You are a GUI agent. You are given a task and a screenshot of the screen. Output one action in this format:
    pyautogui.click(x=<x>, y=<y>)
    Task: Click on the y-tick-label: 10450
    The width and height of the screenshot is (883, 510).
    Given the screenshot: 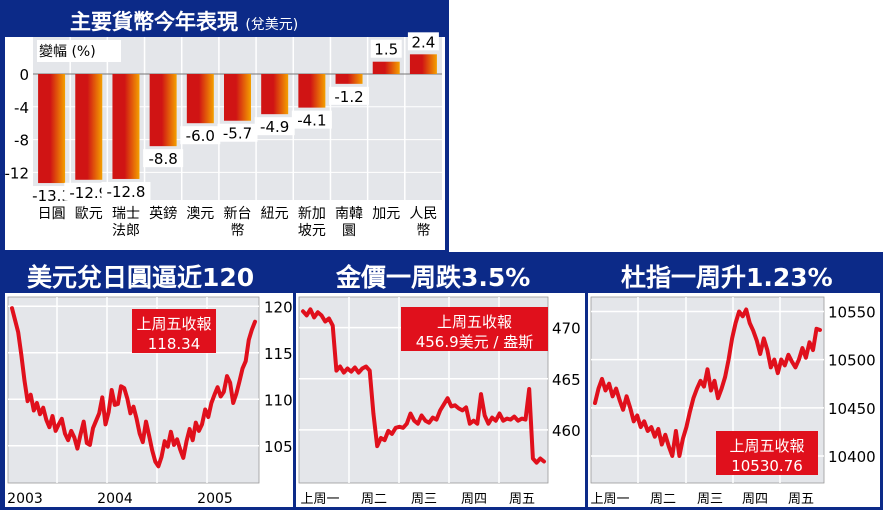 What is the action you would take?
    pyautogui.click(x=852, y=409)
    